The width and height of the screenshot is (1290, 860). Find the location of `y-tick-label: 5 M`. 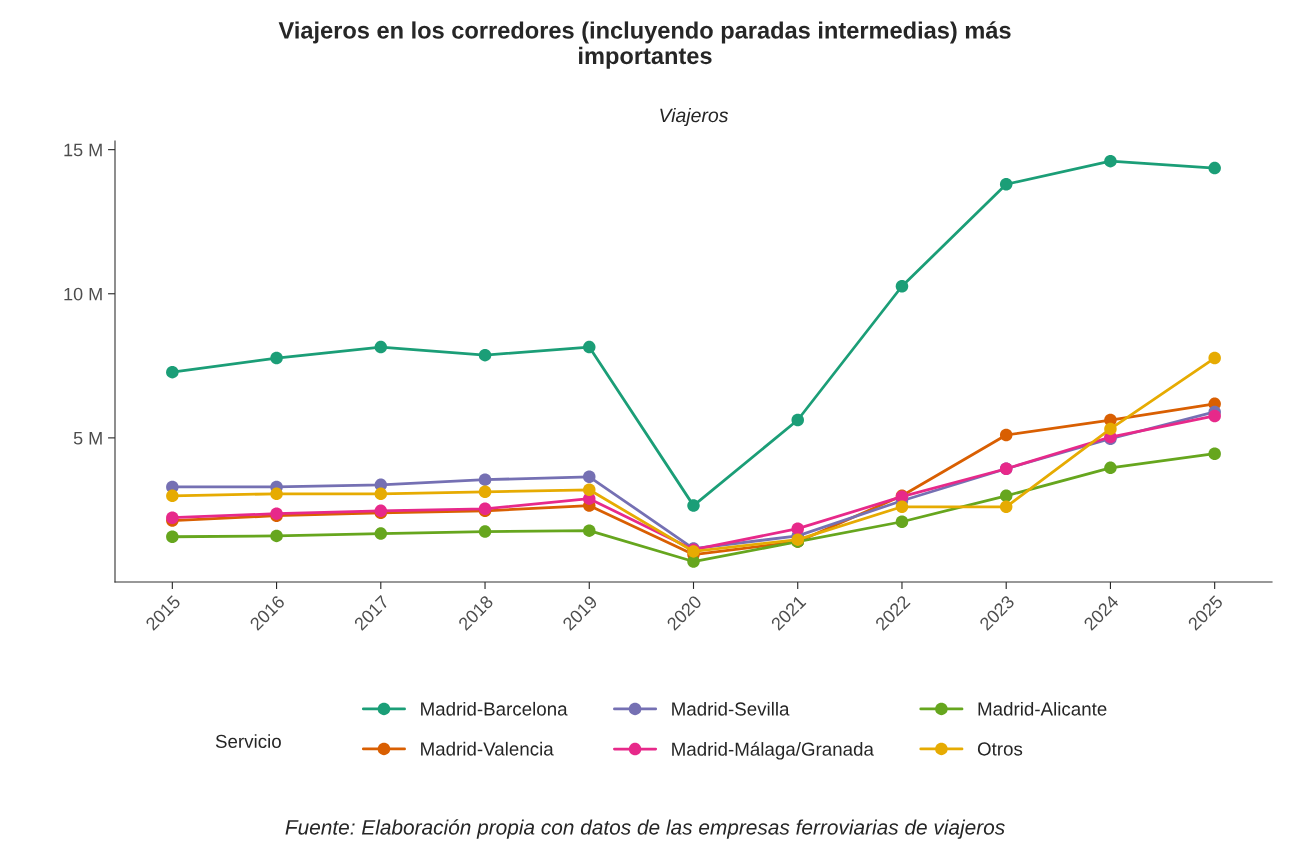

y-tick-label: 5 M is located at coordinates (87, 438).